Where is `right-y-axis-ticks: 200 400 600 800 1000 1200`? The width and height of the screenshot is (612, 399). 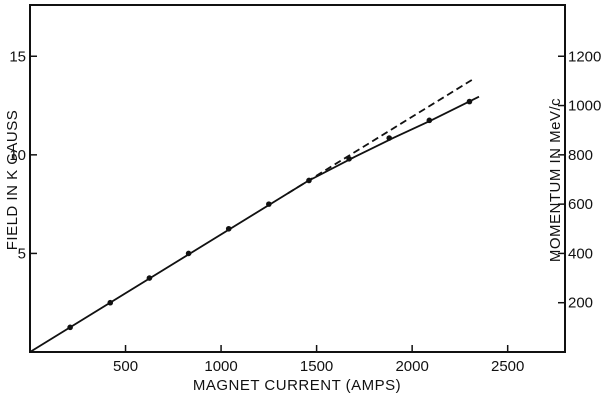 right-y-axis-ticks: 200 400 600 800 1000 1200 is located at coordinates (579, 180).